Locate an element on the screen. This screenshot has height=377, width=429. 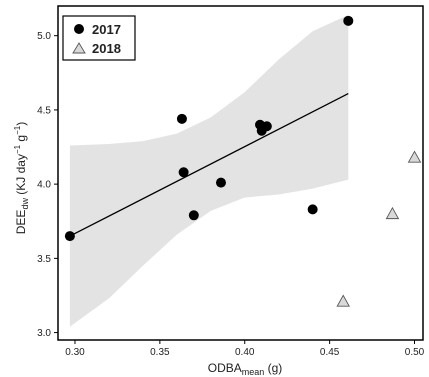
legend: 2017 2018 is located at coordinates (99, 38).